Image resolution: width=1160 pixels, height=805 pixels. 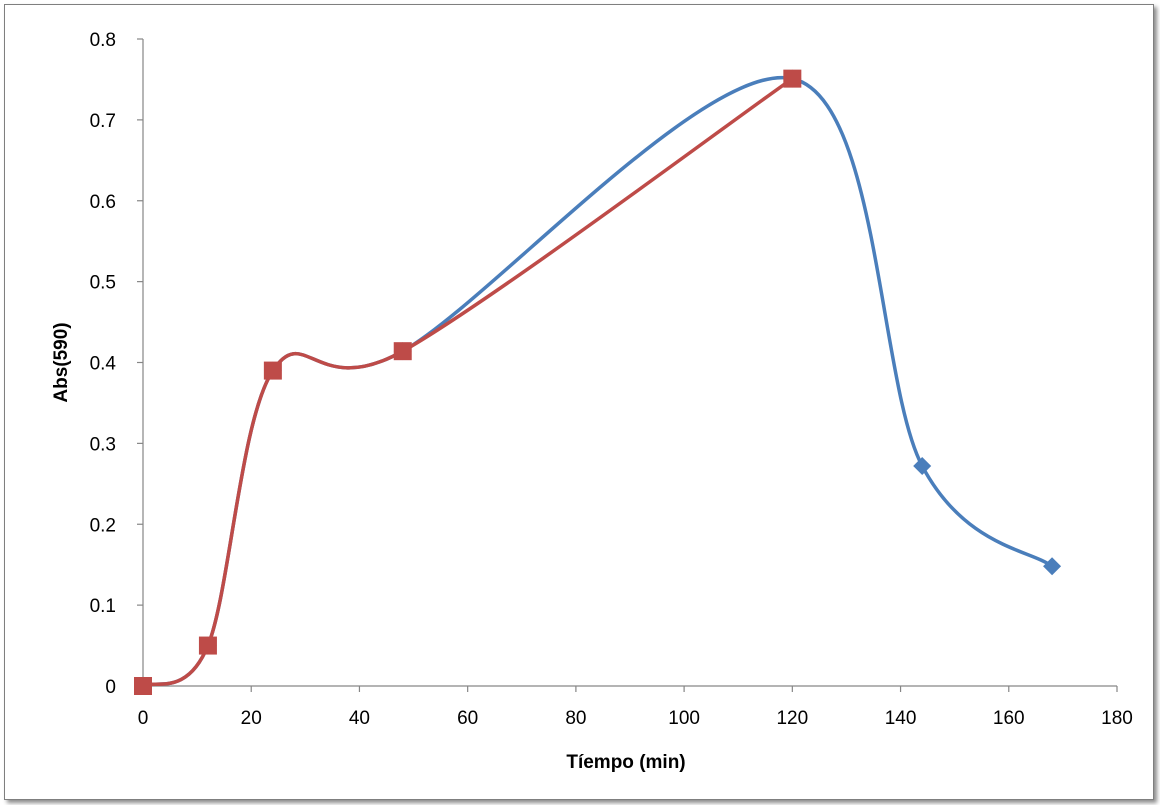 What do you see at coordinates (1009, 718) in the screenshot?
I see `x-tick-label: 160` at bounding box center [1009, 718].